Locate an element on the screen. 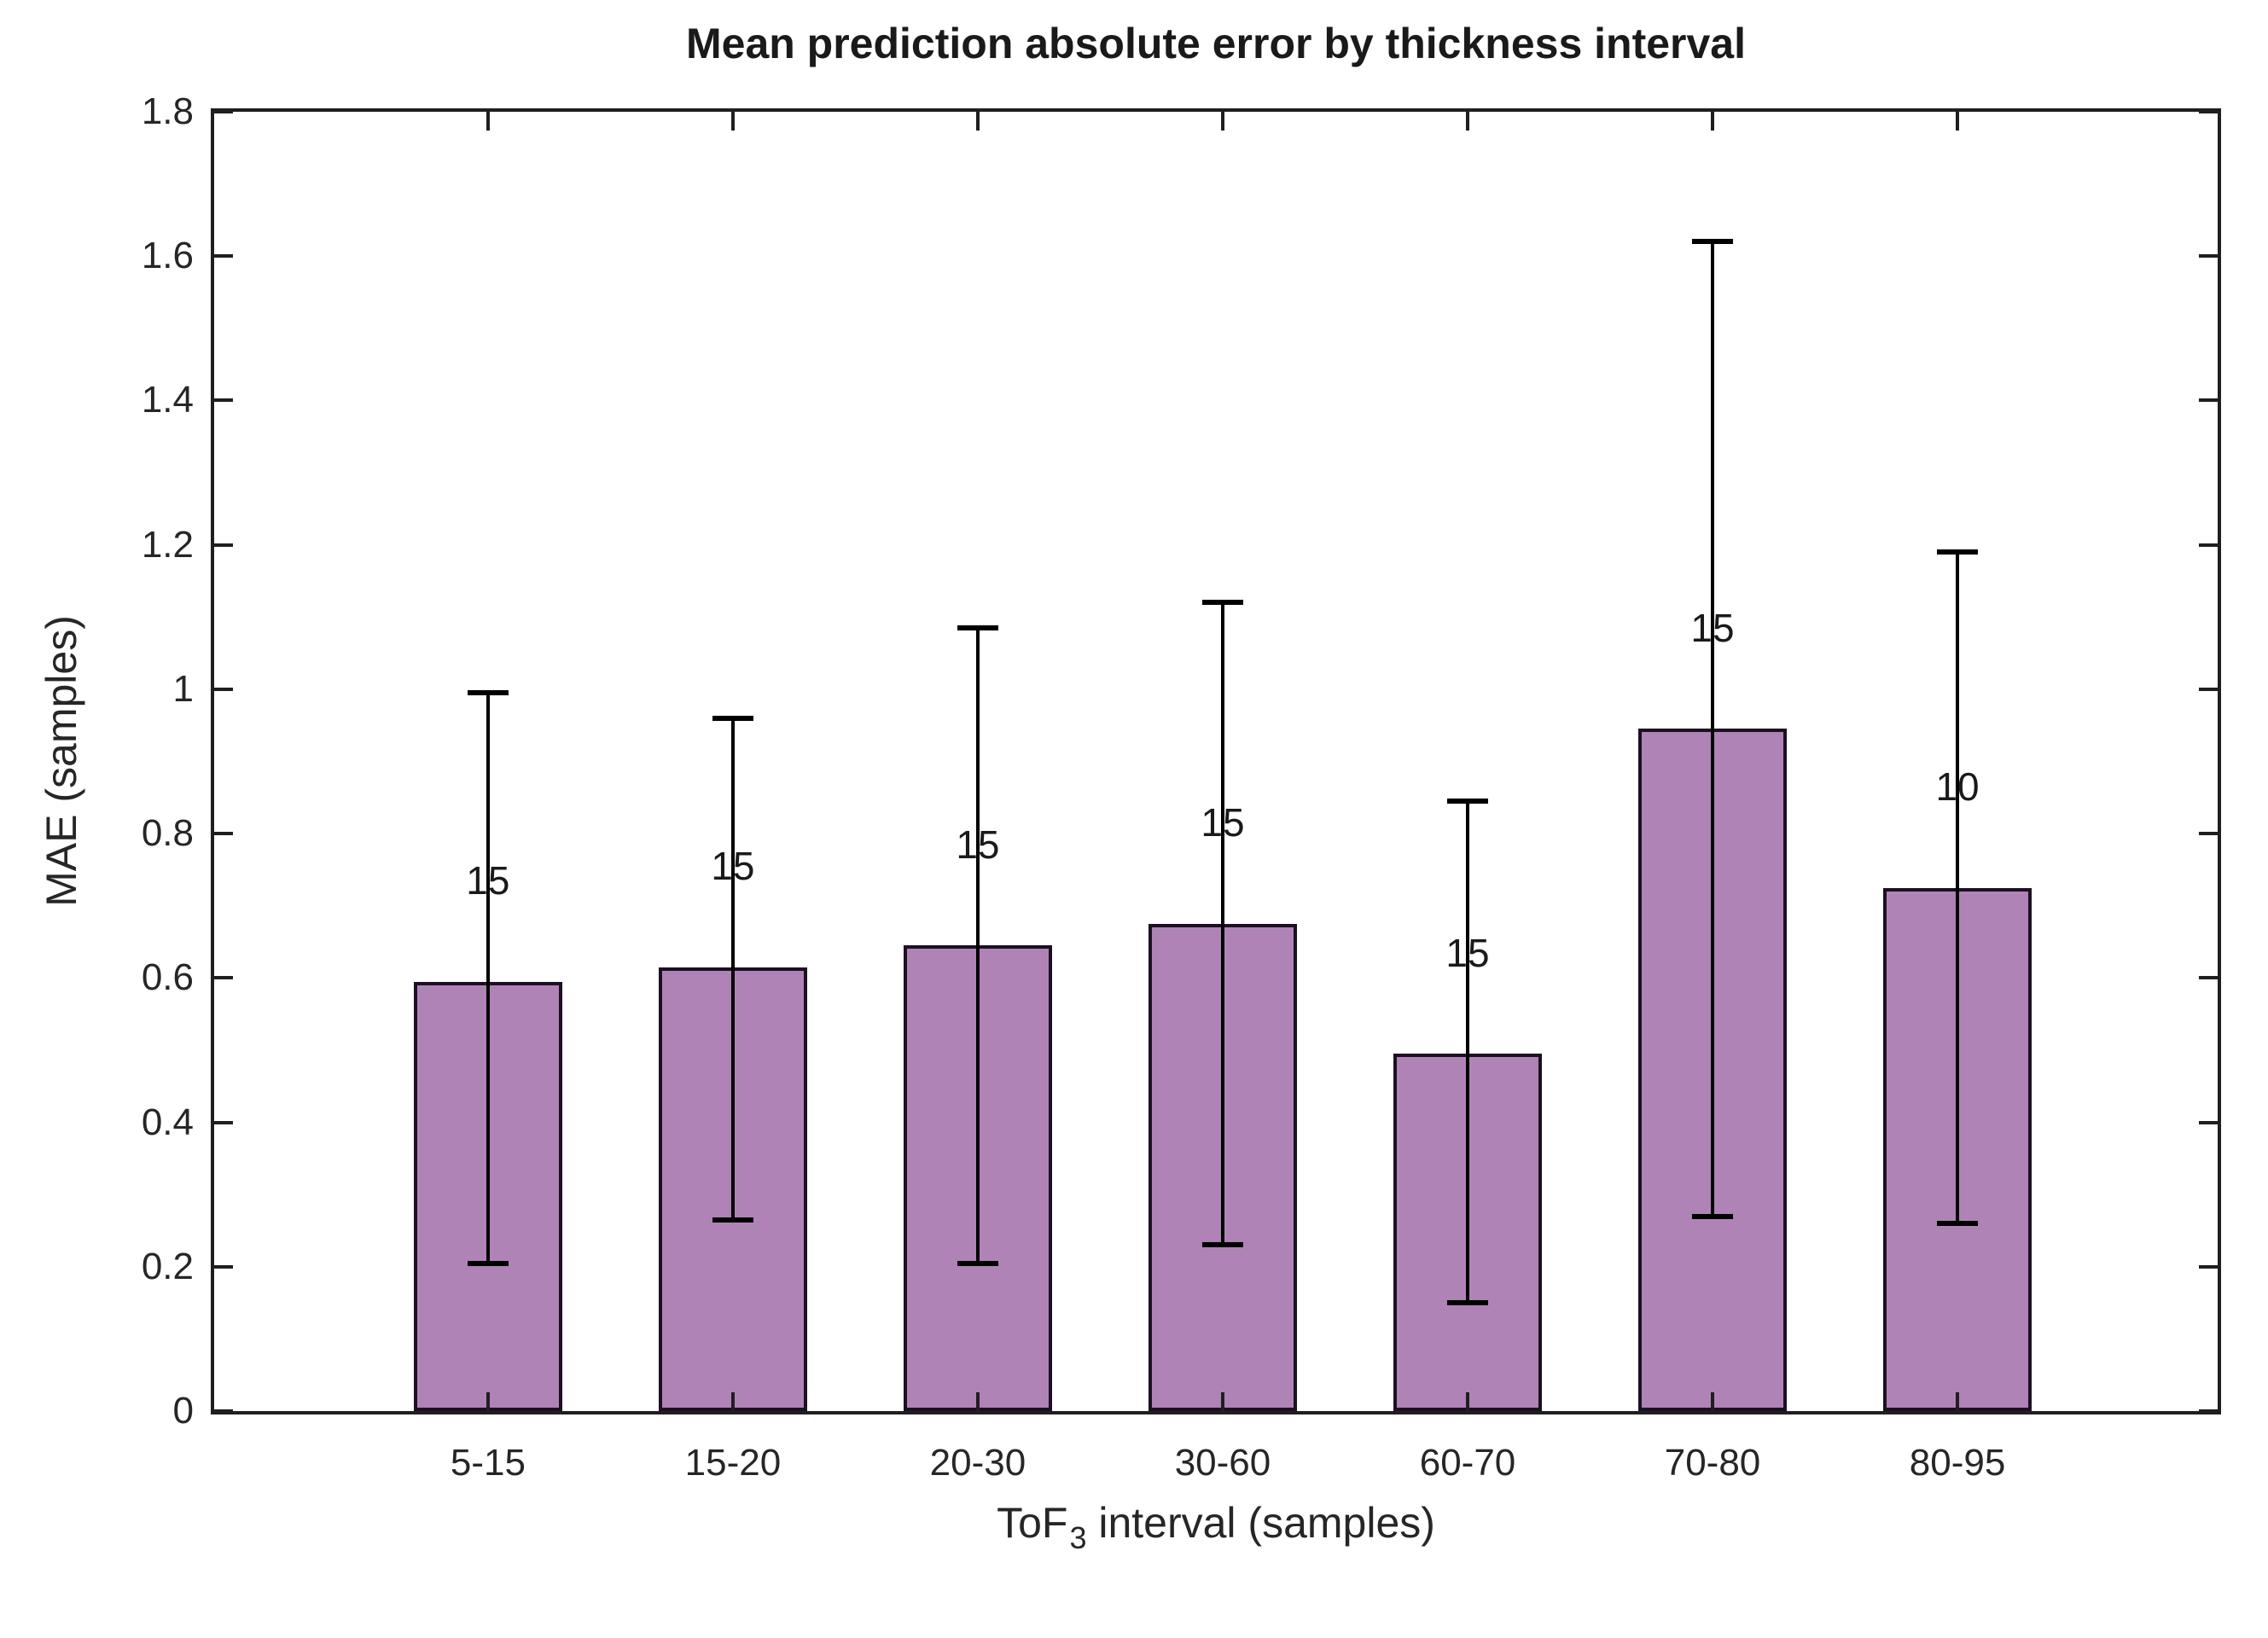  x-axis-label-subscript: 3 is located at coordinates (1078, 1537).